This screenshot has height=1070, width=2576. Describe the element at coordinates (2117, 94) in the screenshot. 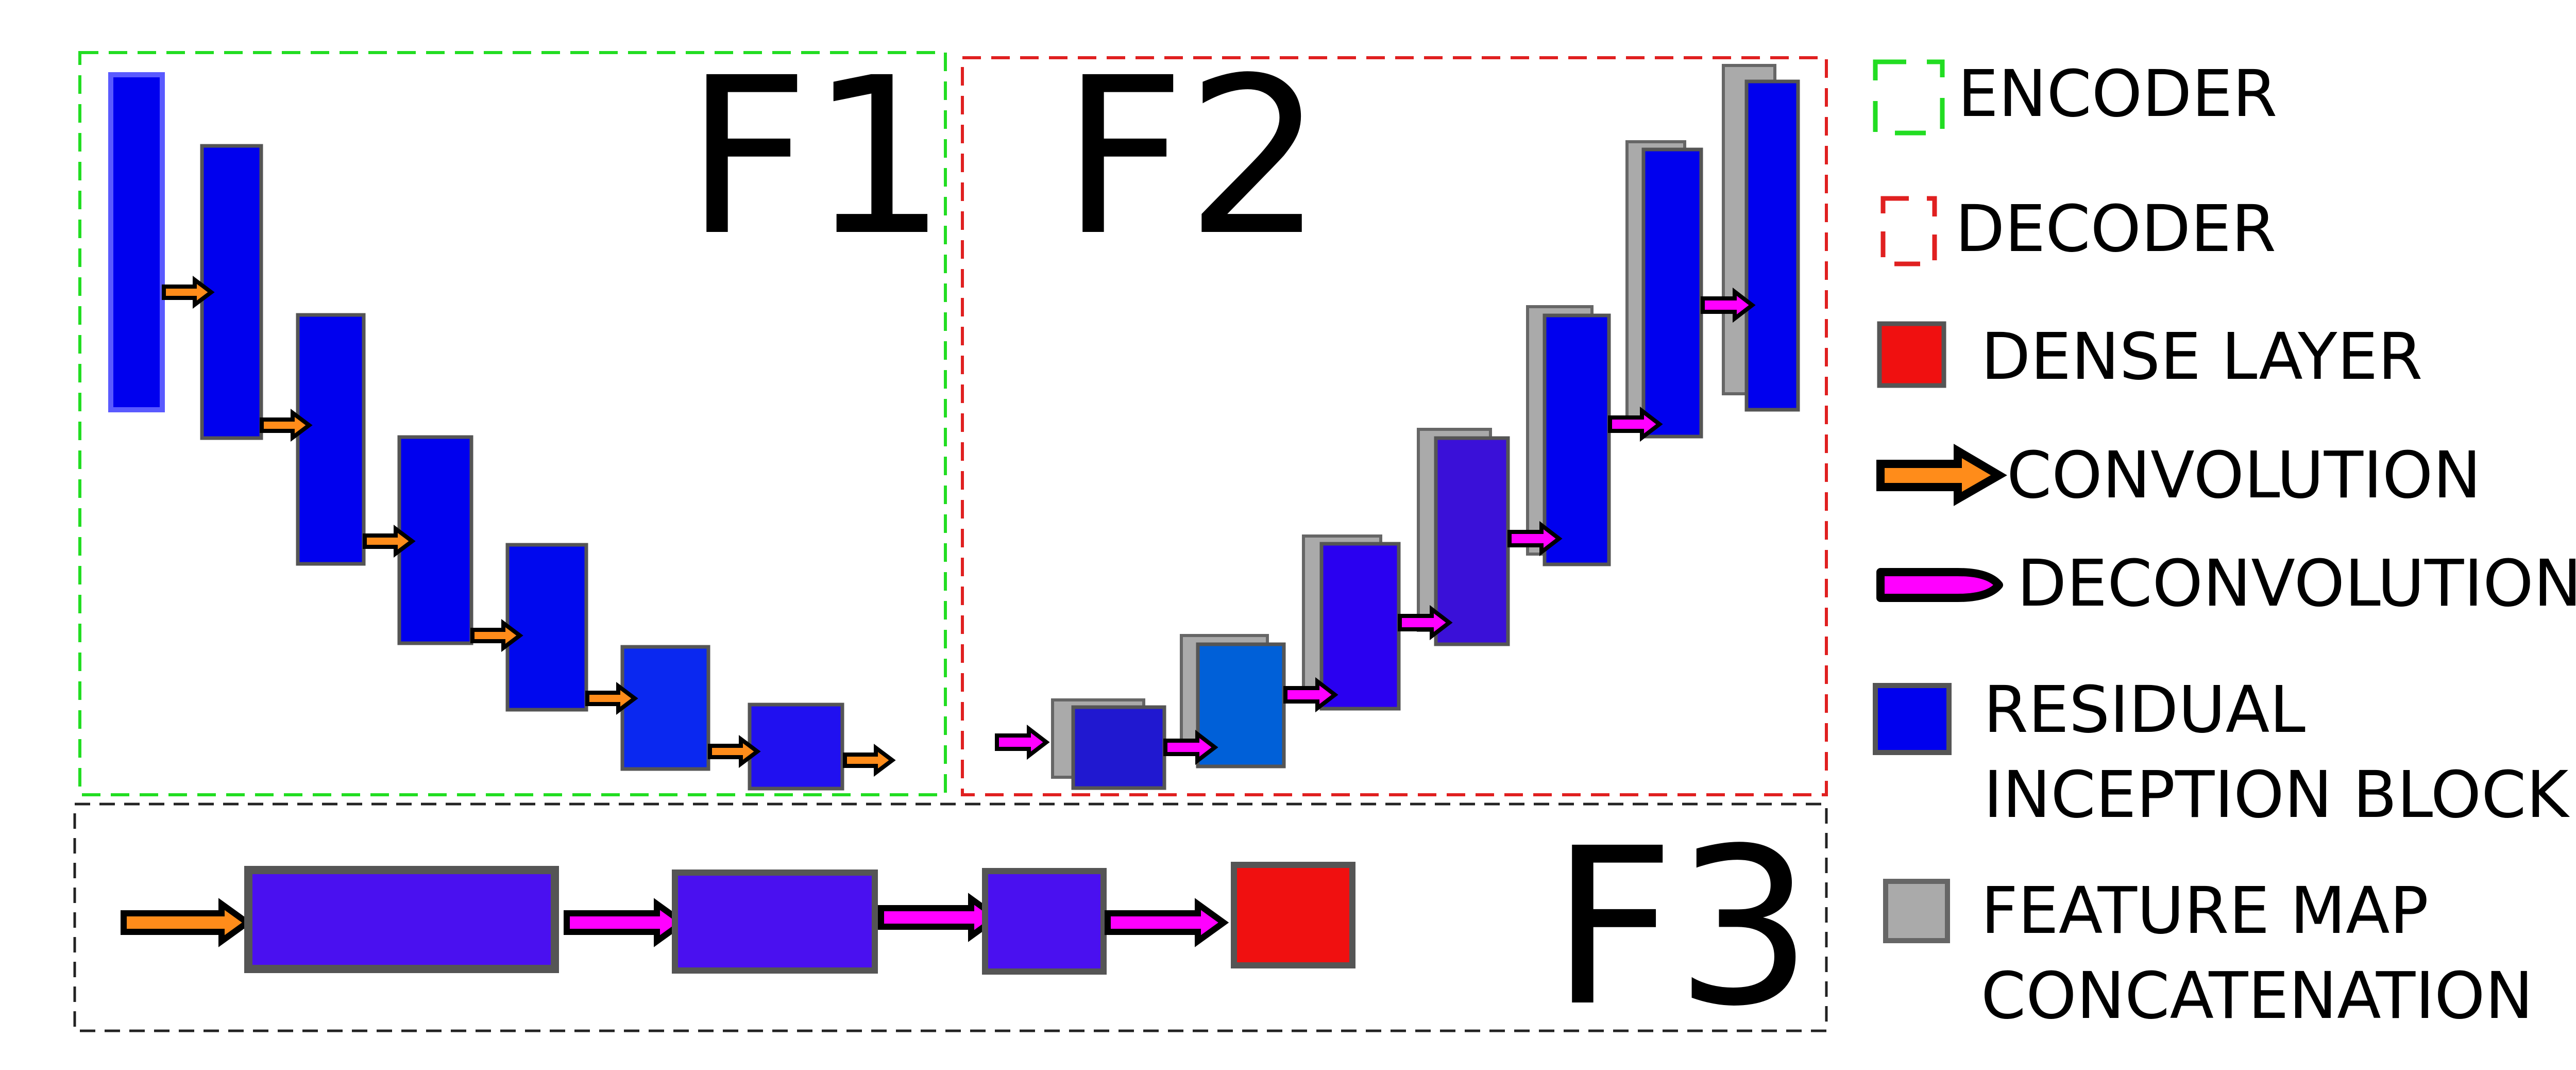

I see `legend-encoder-label: ENCODER` at that location.